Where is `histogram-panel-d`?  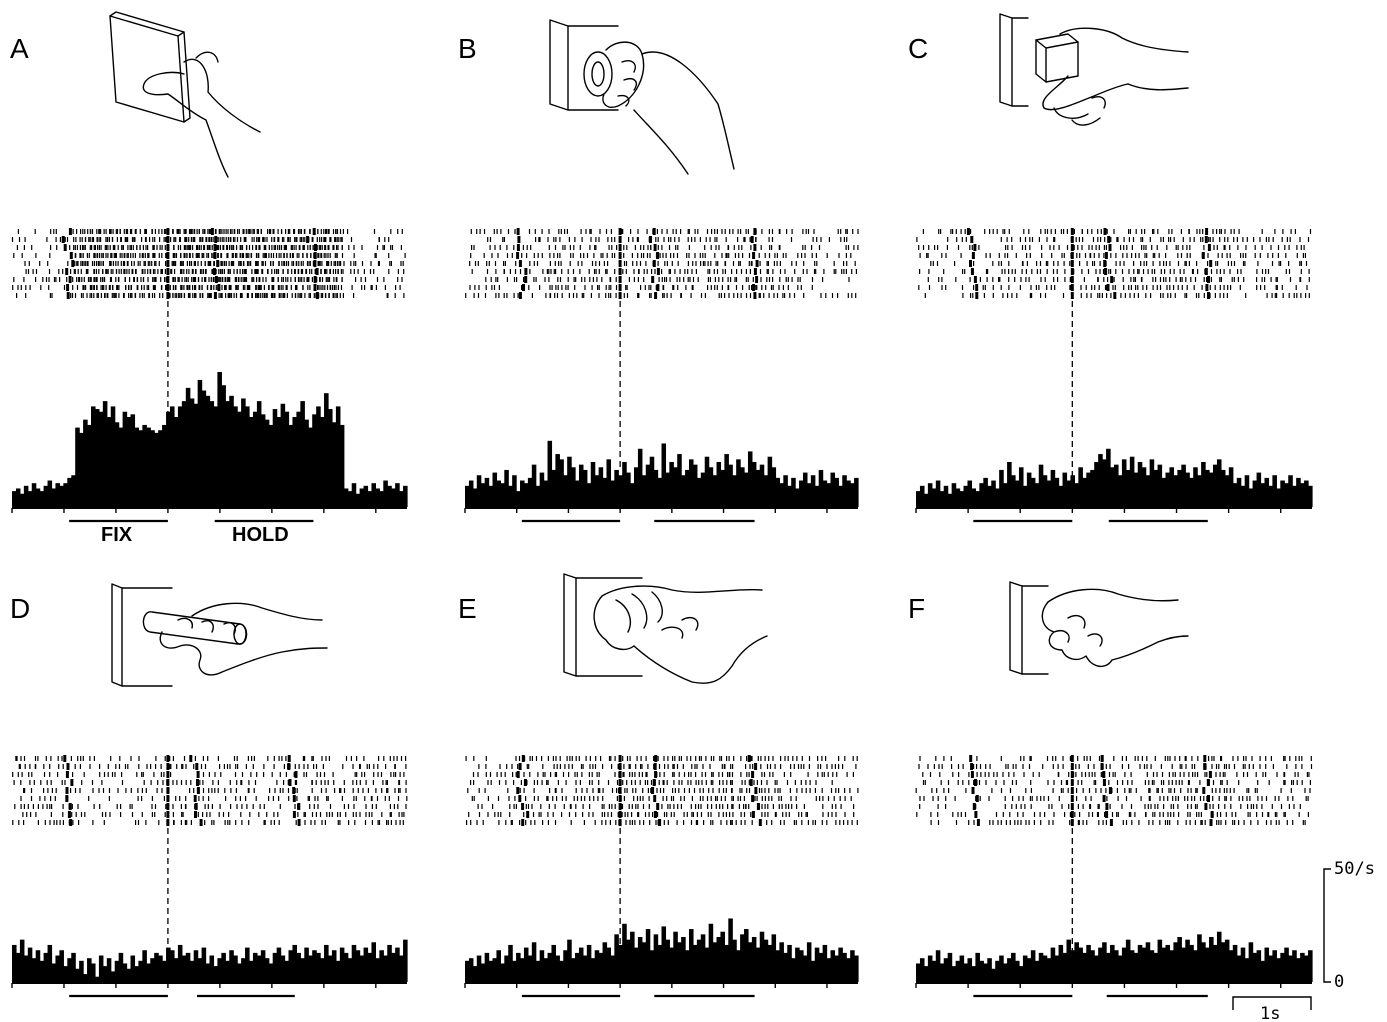 histogram-panel-d is located at coordinates (209, 876).